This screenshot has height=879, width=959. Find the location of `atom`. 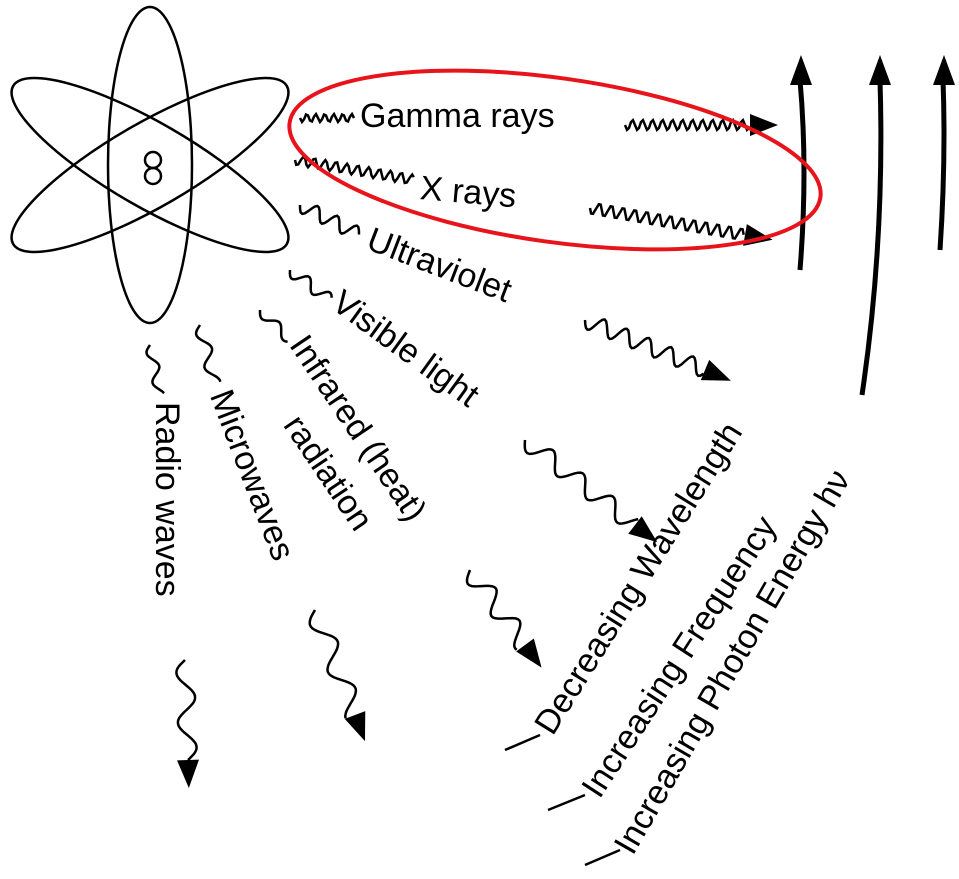

atom is located at coordinates (150, 165).